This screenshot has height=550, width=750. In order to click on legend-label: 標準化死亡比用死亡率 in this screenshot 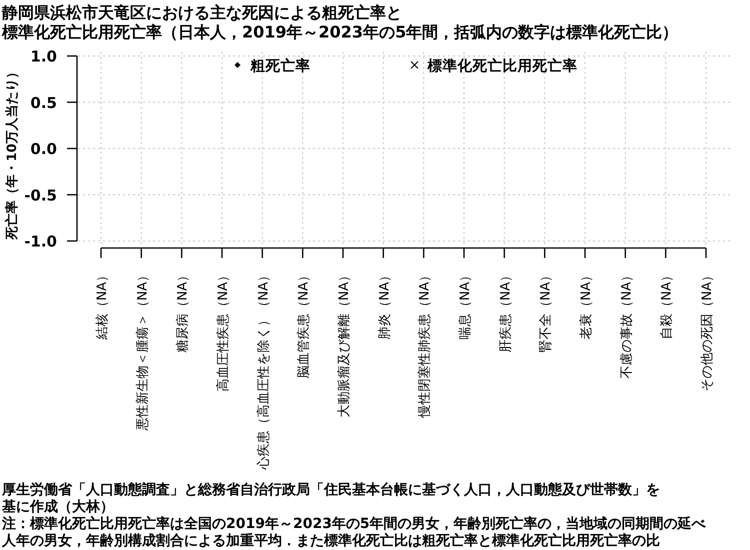, I will do `click(502, 65)`.